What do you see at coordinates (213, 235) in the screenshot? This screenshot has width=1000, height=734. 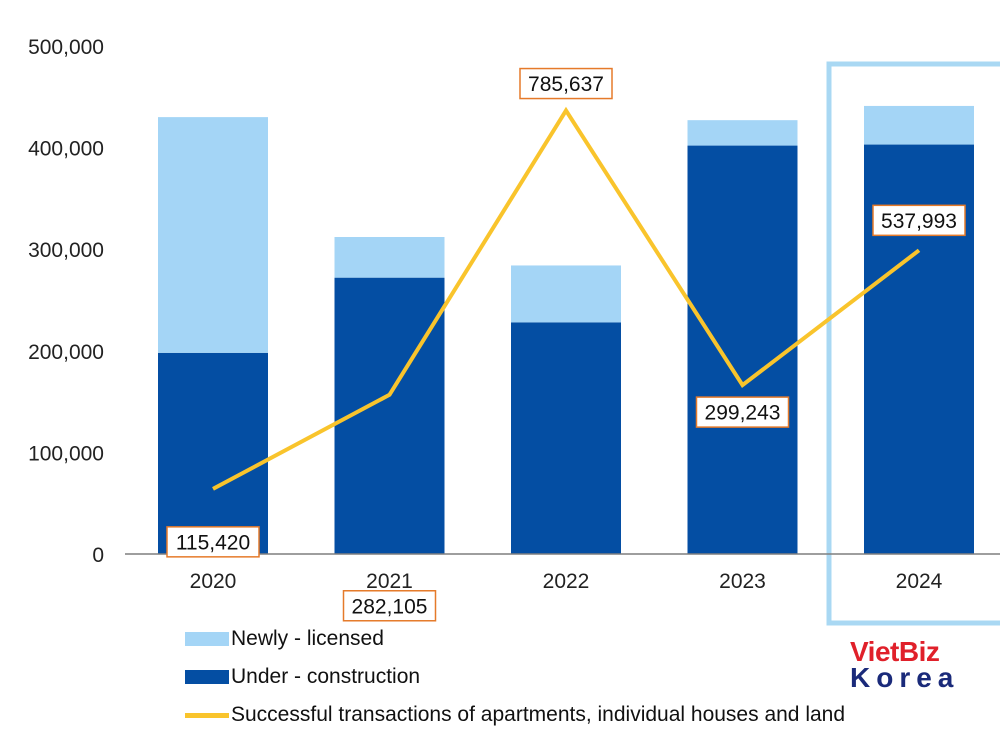 I see `bar-newly-licensed-2020` at bounding box center [213, 235].